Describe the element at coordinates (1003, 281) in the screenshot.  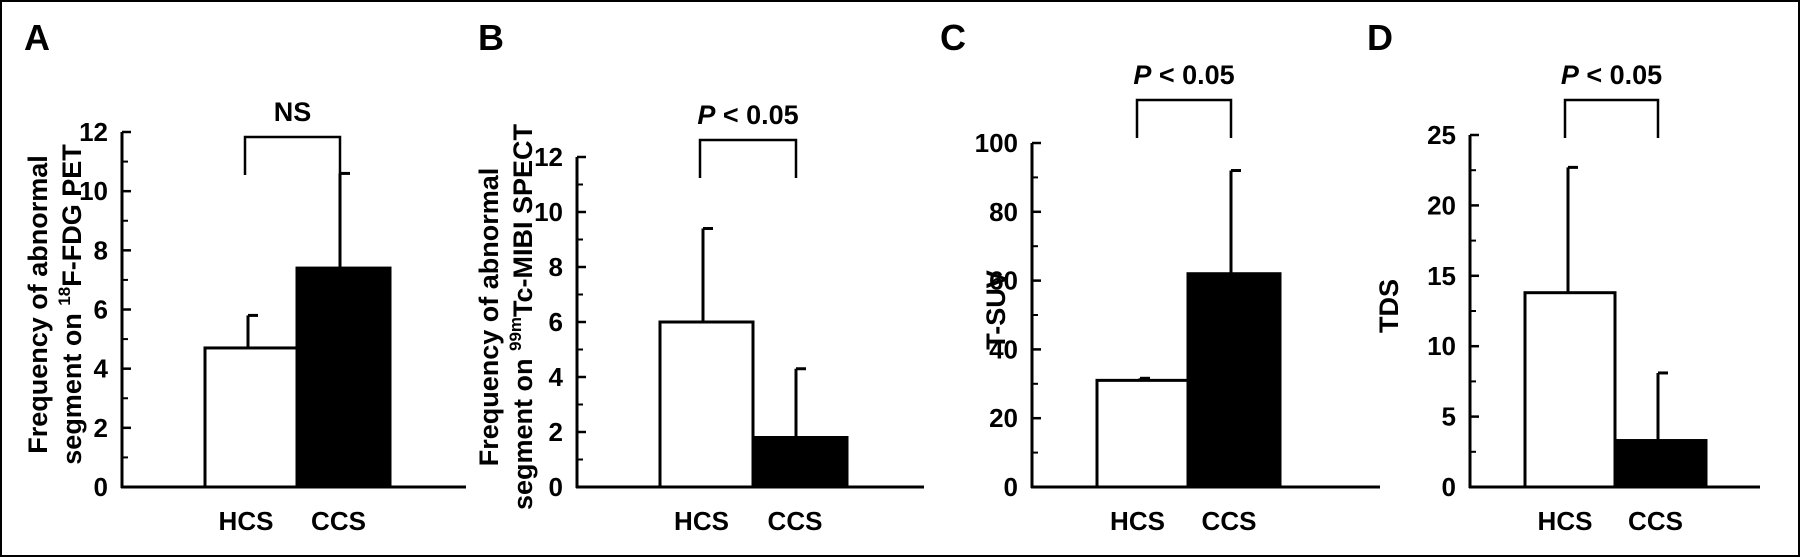
I see `y-tick-label: 60` at that location.